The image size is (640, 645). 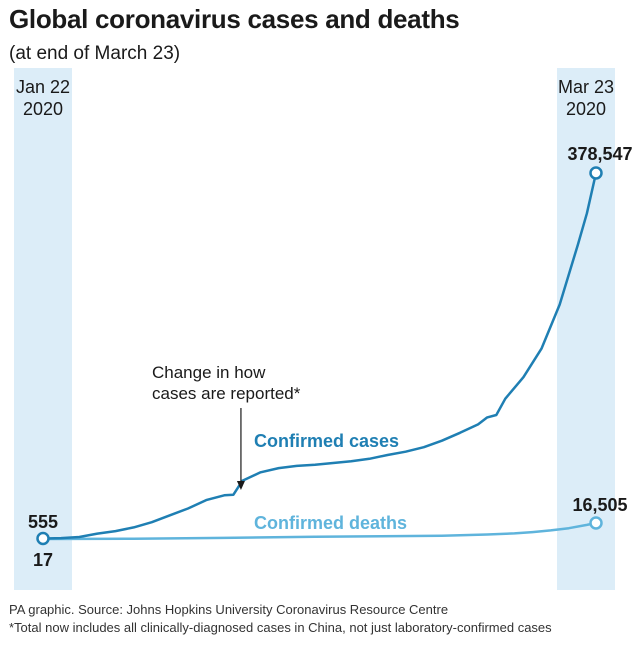 What do you see at coordinates (43, 560) in the screenshot?
I see `deaths-start-value: 17` at bounding box center [43, 560].